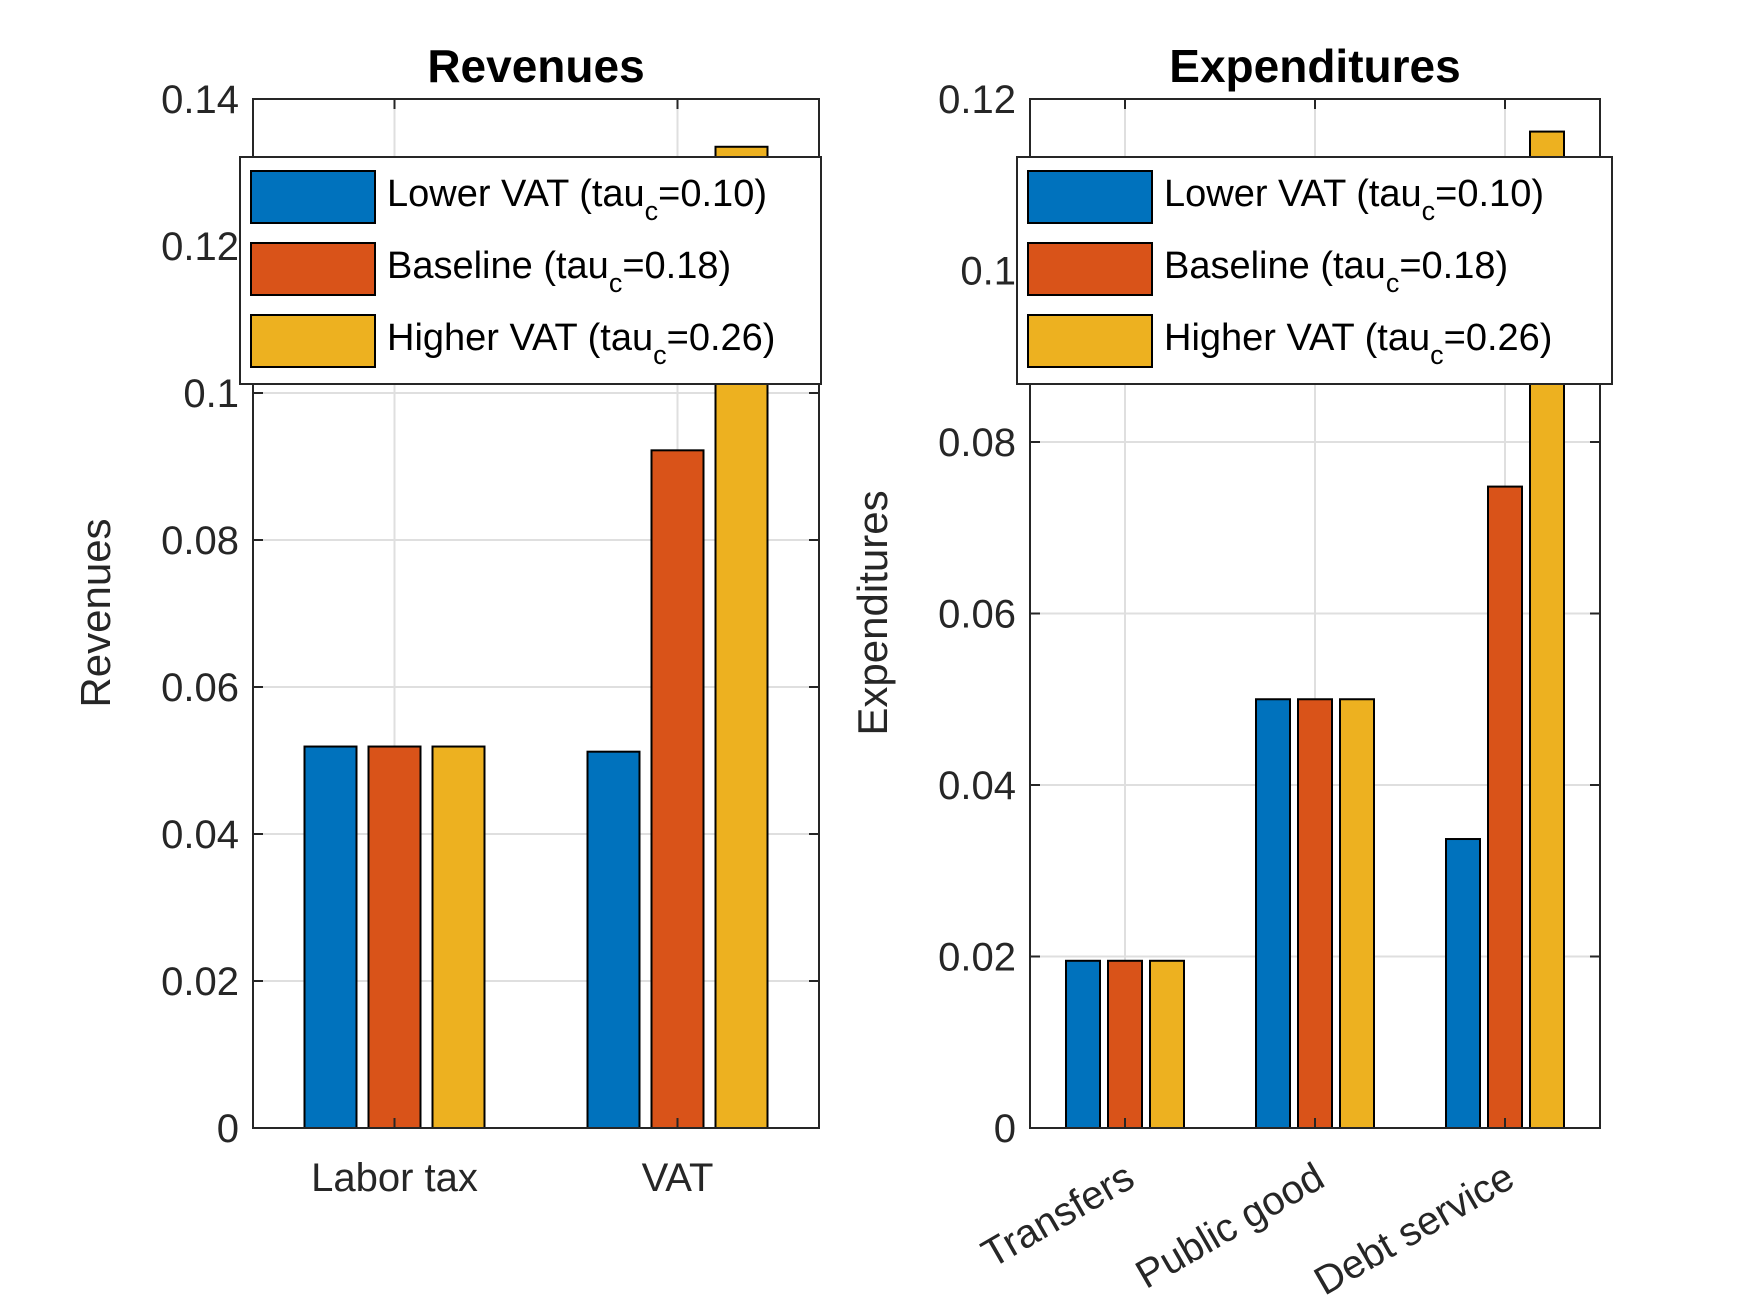 This screenshot has width=1750, height=1313. Describe the element at coordinates (535, 66) in the screenshot. I see `chart-title: Revenues` at that location.